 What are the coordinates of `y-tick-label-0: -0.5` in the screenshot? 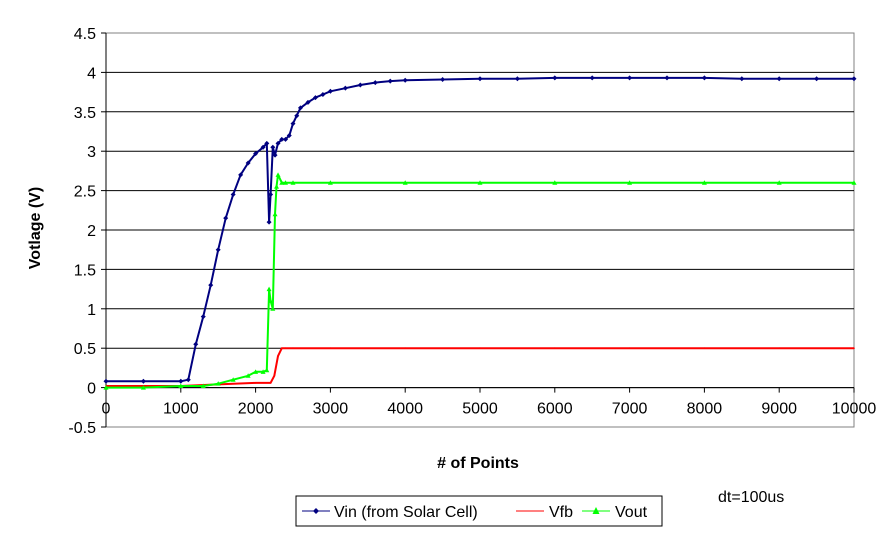 It's located at (82, 428).